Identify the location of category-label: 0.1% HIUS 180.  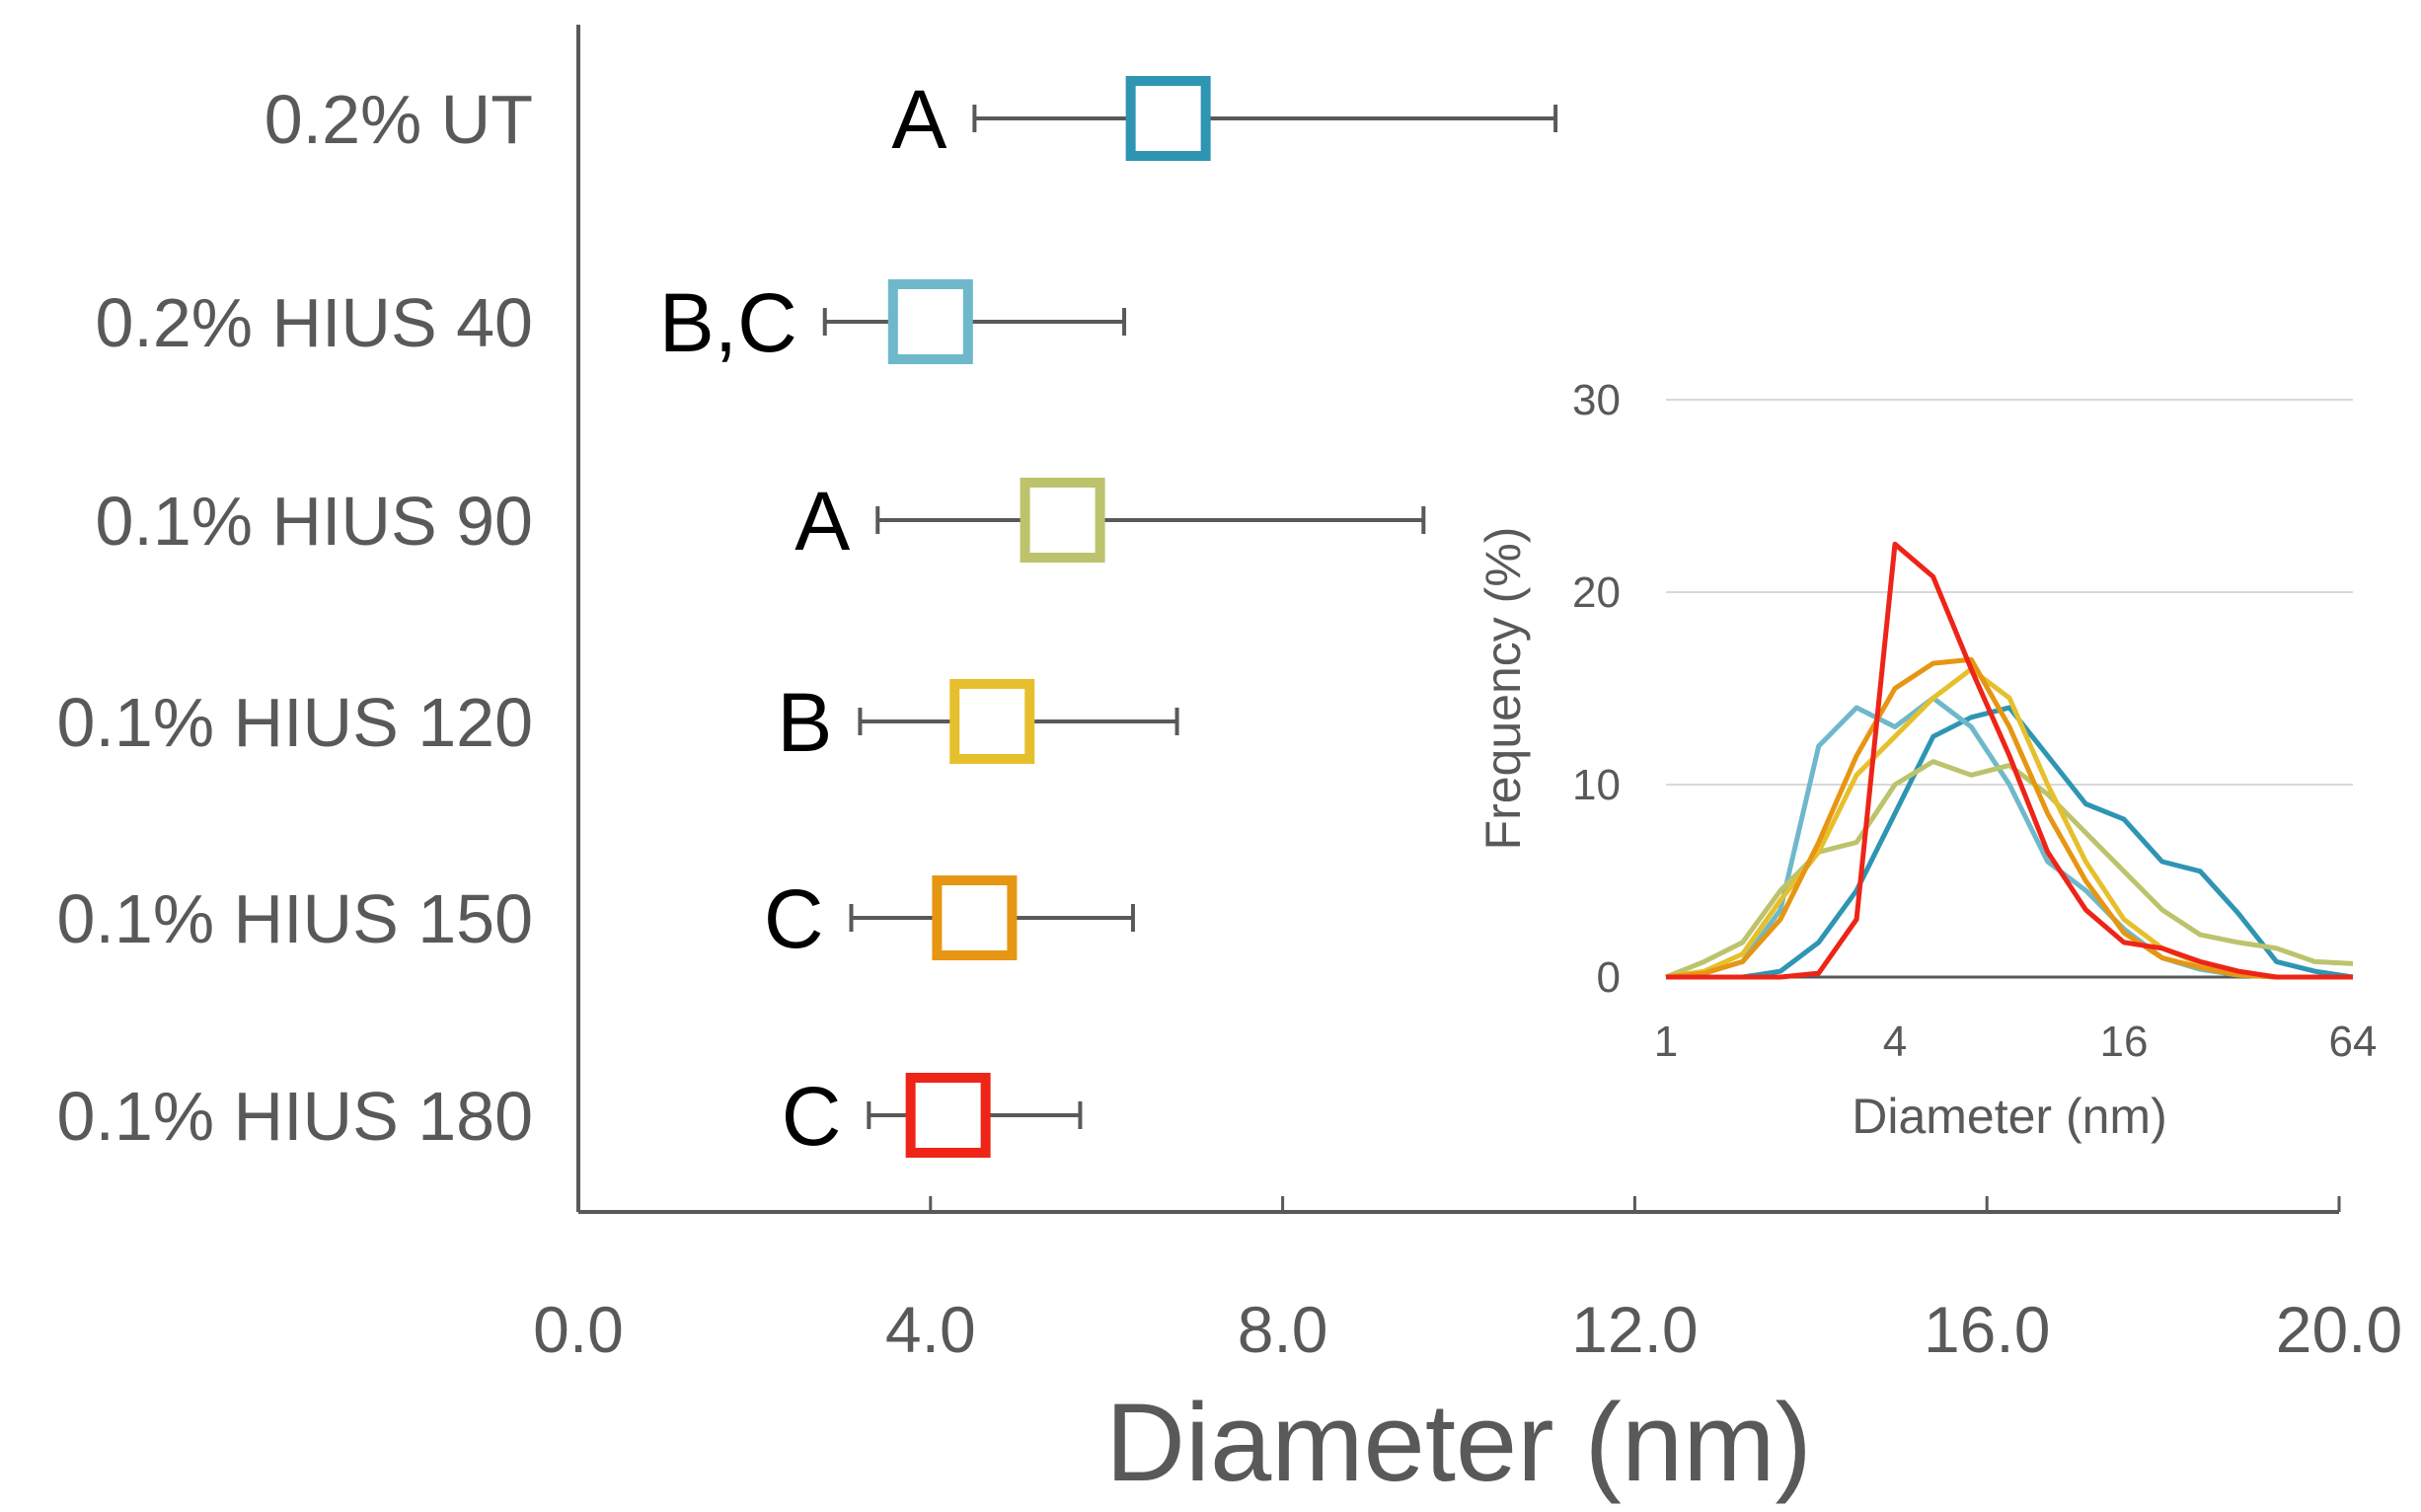
(295, 1116).